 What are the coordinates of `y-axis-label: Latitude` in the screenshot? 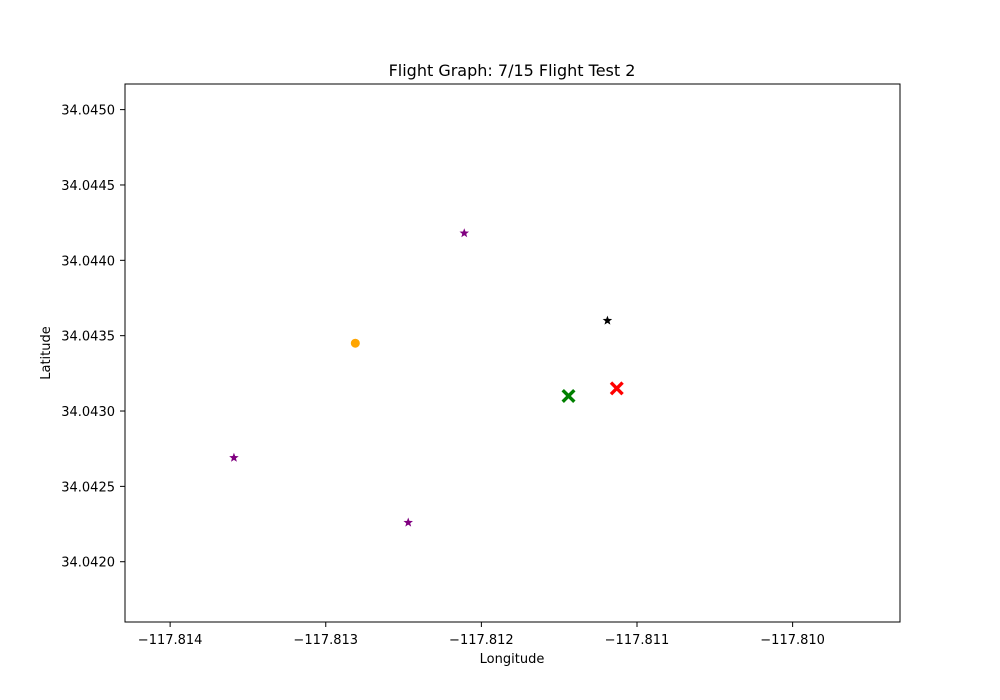 It's located at (46, 353).